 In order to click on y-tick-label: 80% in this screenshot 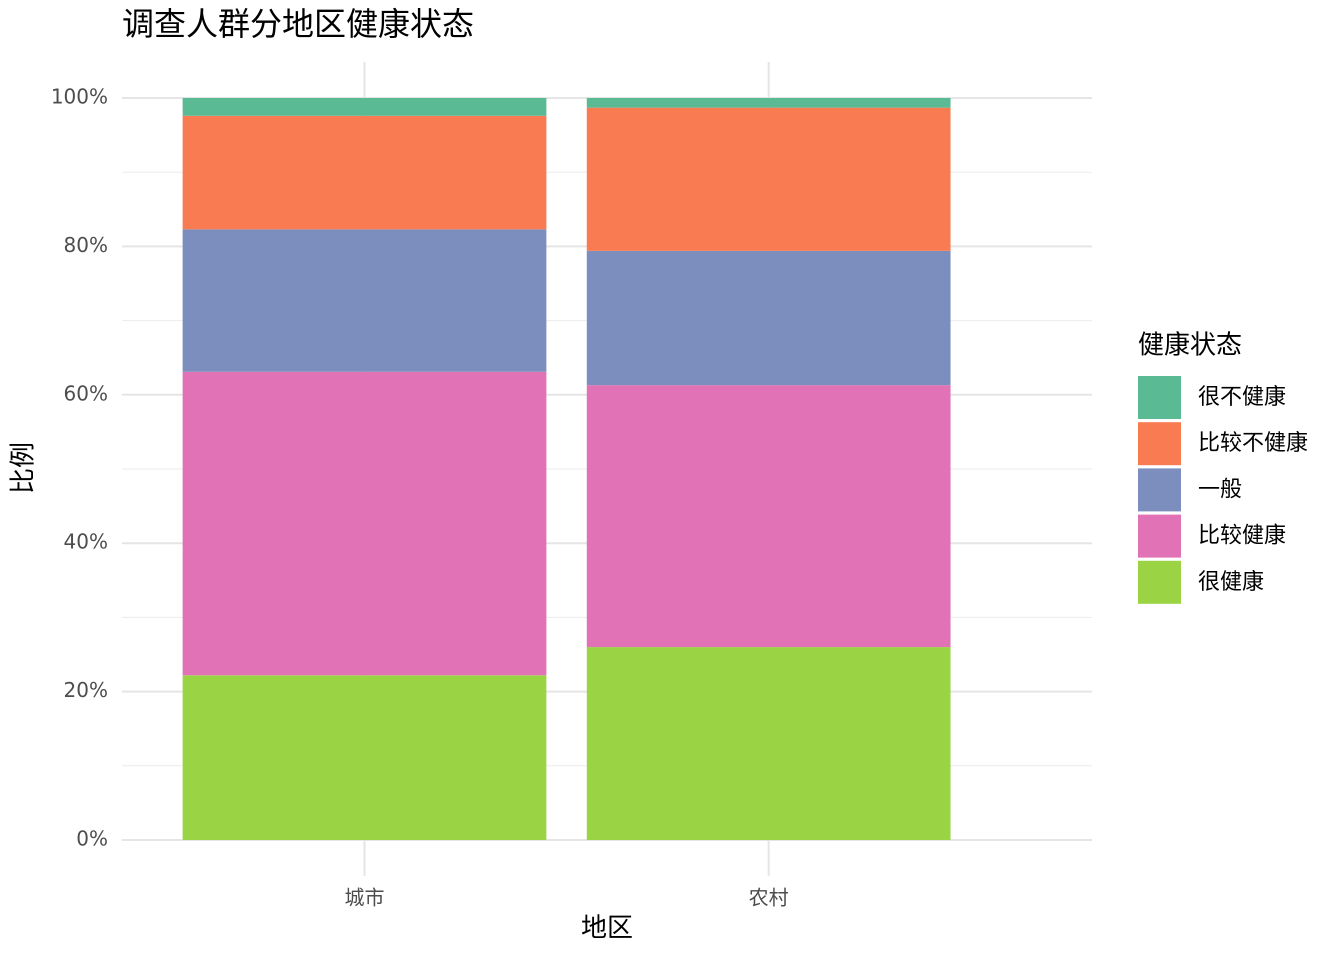, I will do `click(86, 245)`.